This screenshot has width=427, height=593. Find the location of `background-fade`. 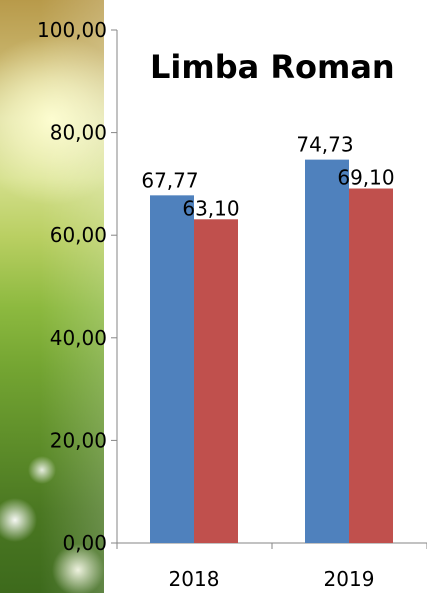

background-fade is located at coordinates (72, 296).